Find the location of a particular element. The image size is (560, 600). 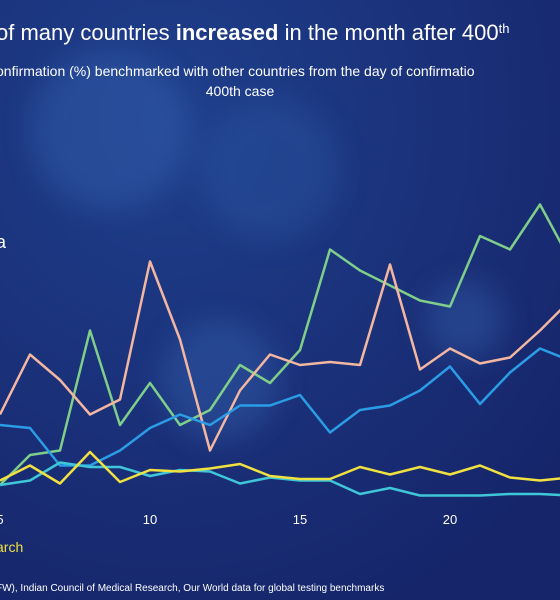

title-text: of many countries is located at coordinates (88, 32).